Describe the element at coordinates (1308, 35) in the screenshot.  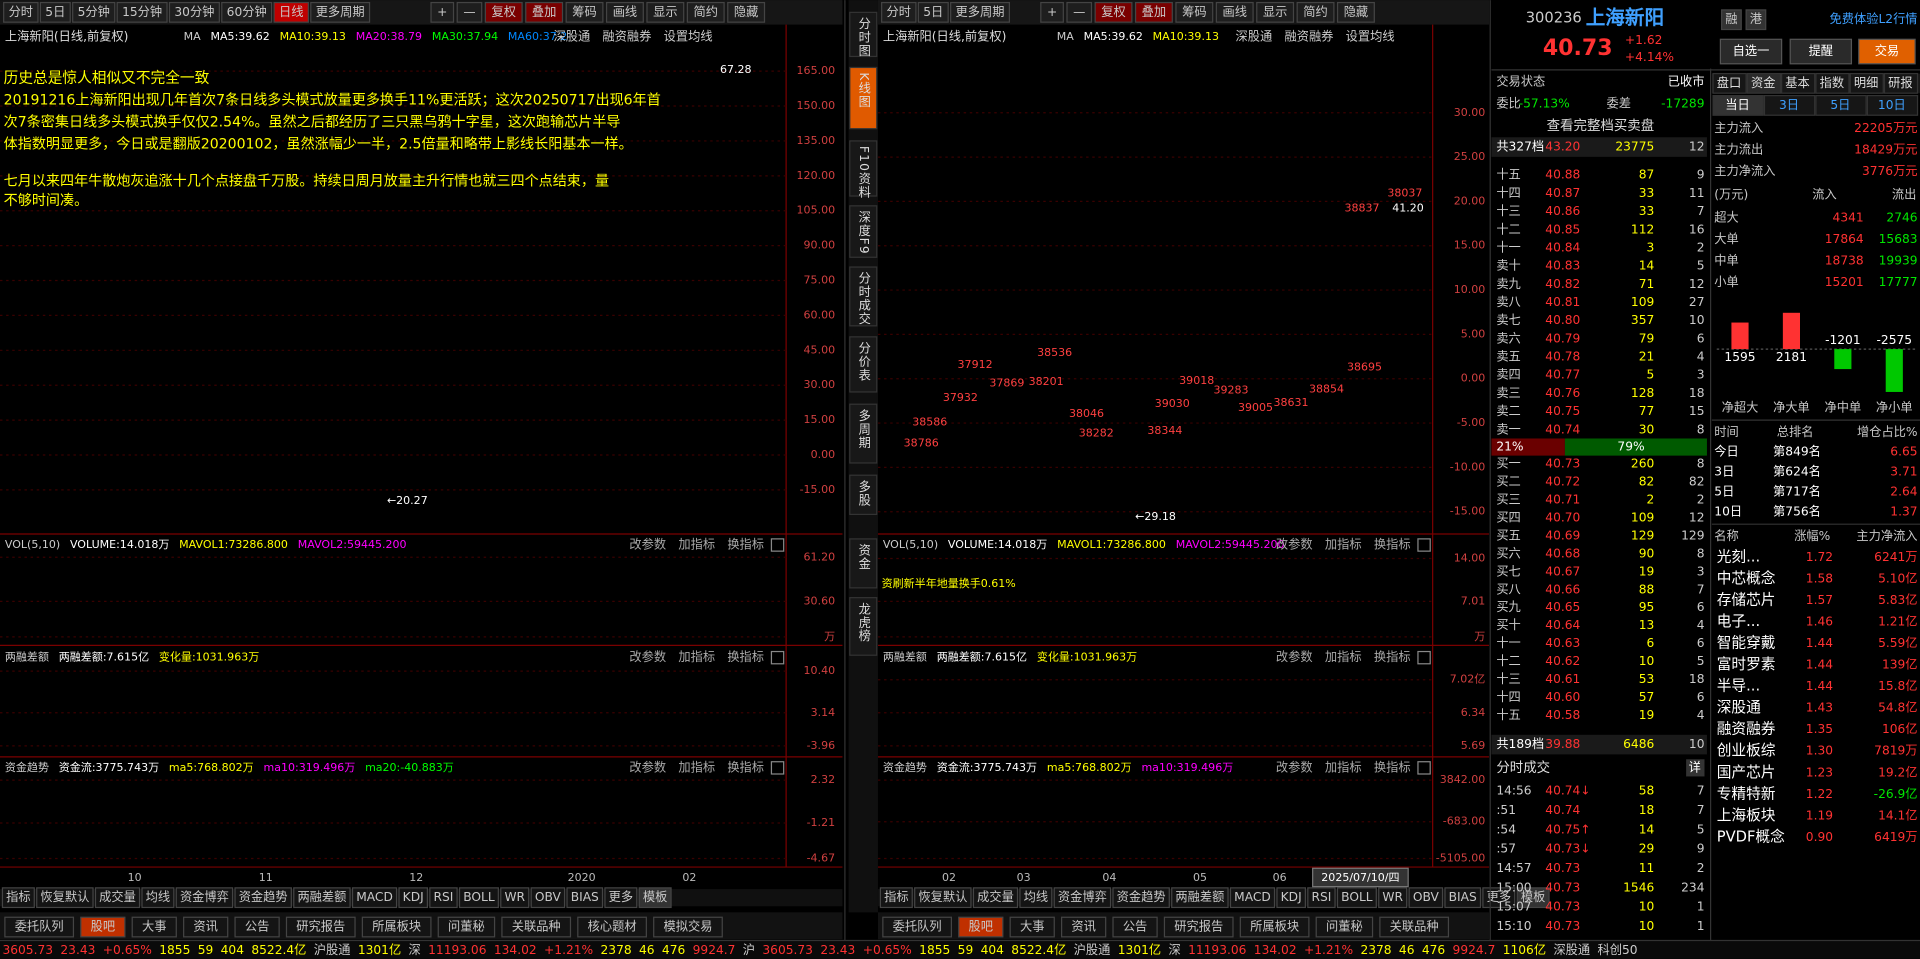
I see `link: 融资融券` at that location.